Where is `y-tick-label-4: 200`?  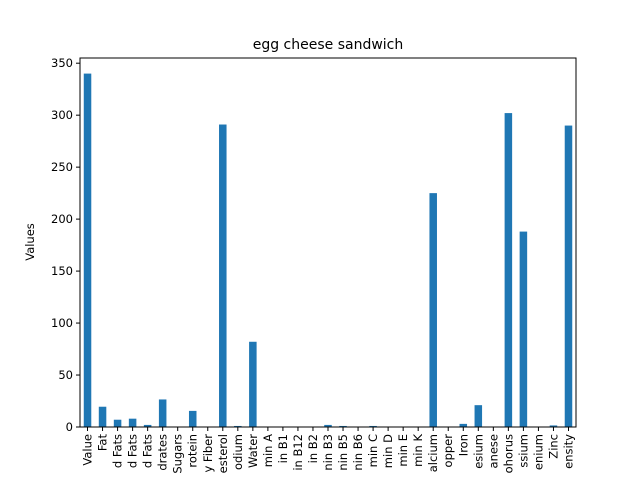 y-tick-label-4: 200 is located at coordinates (62, 219).